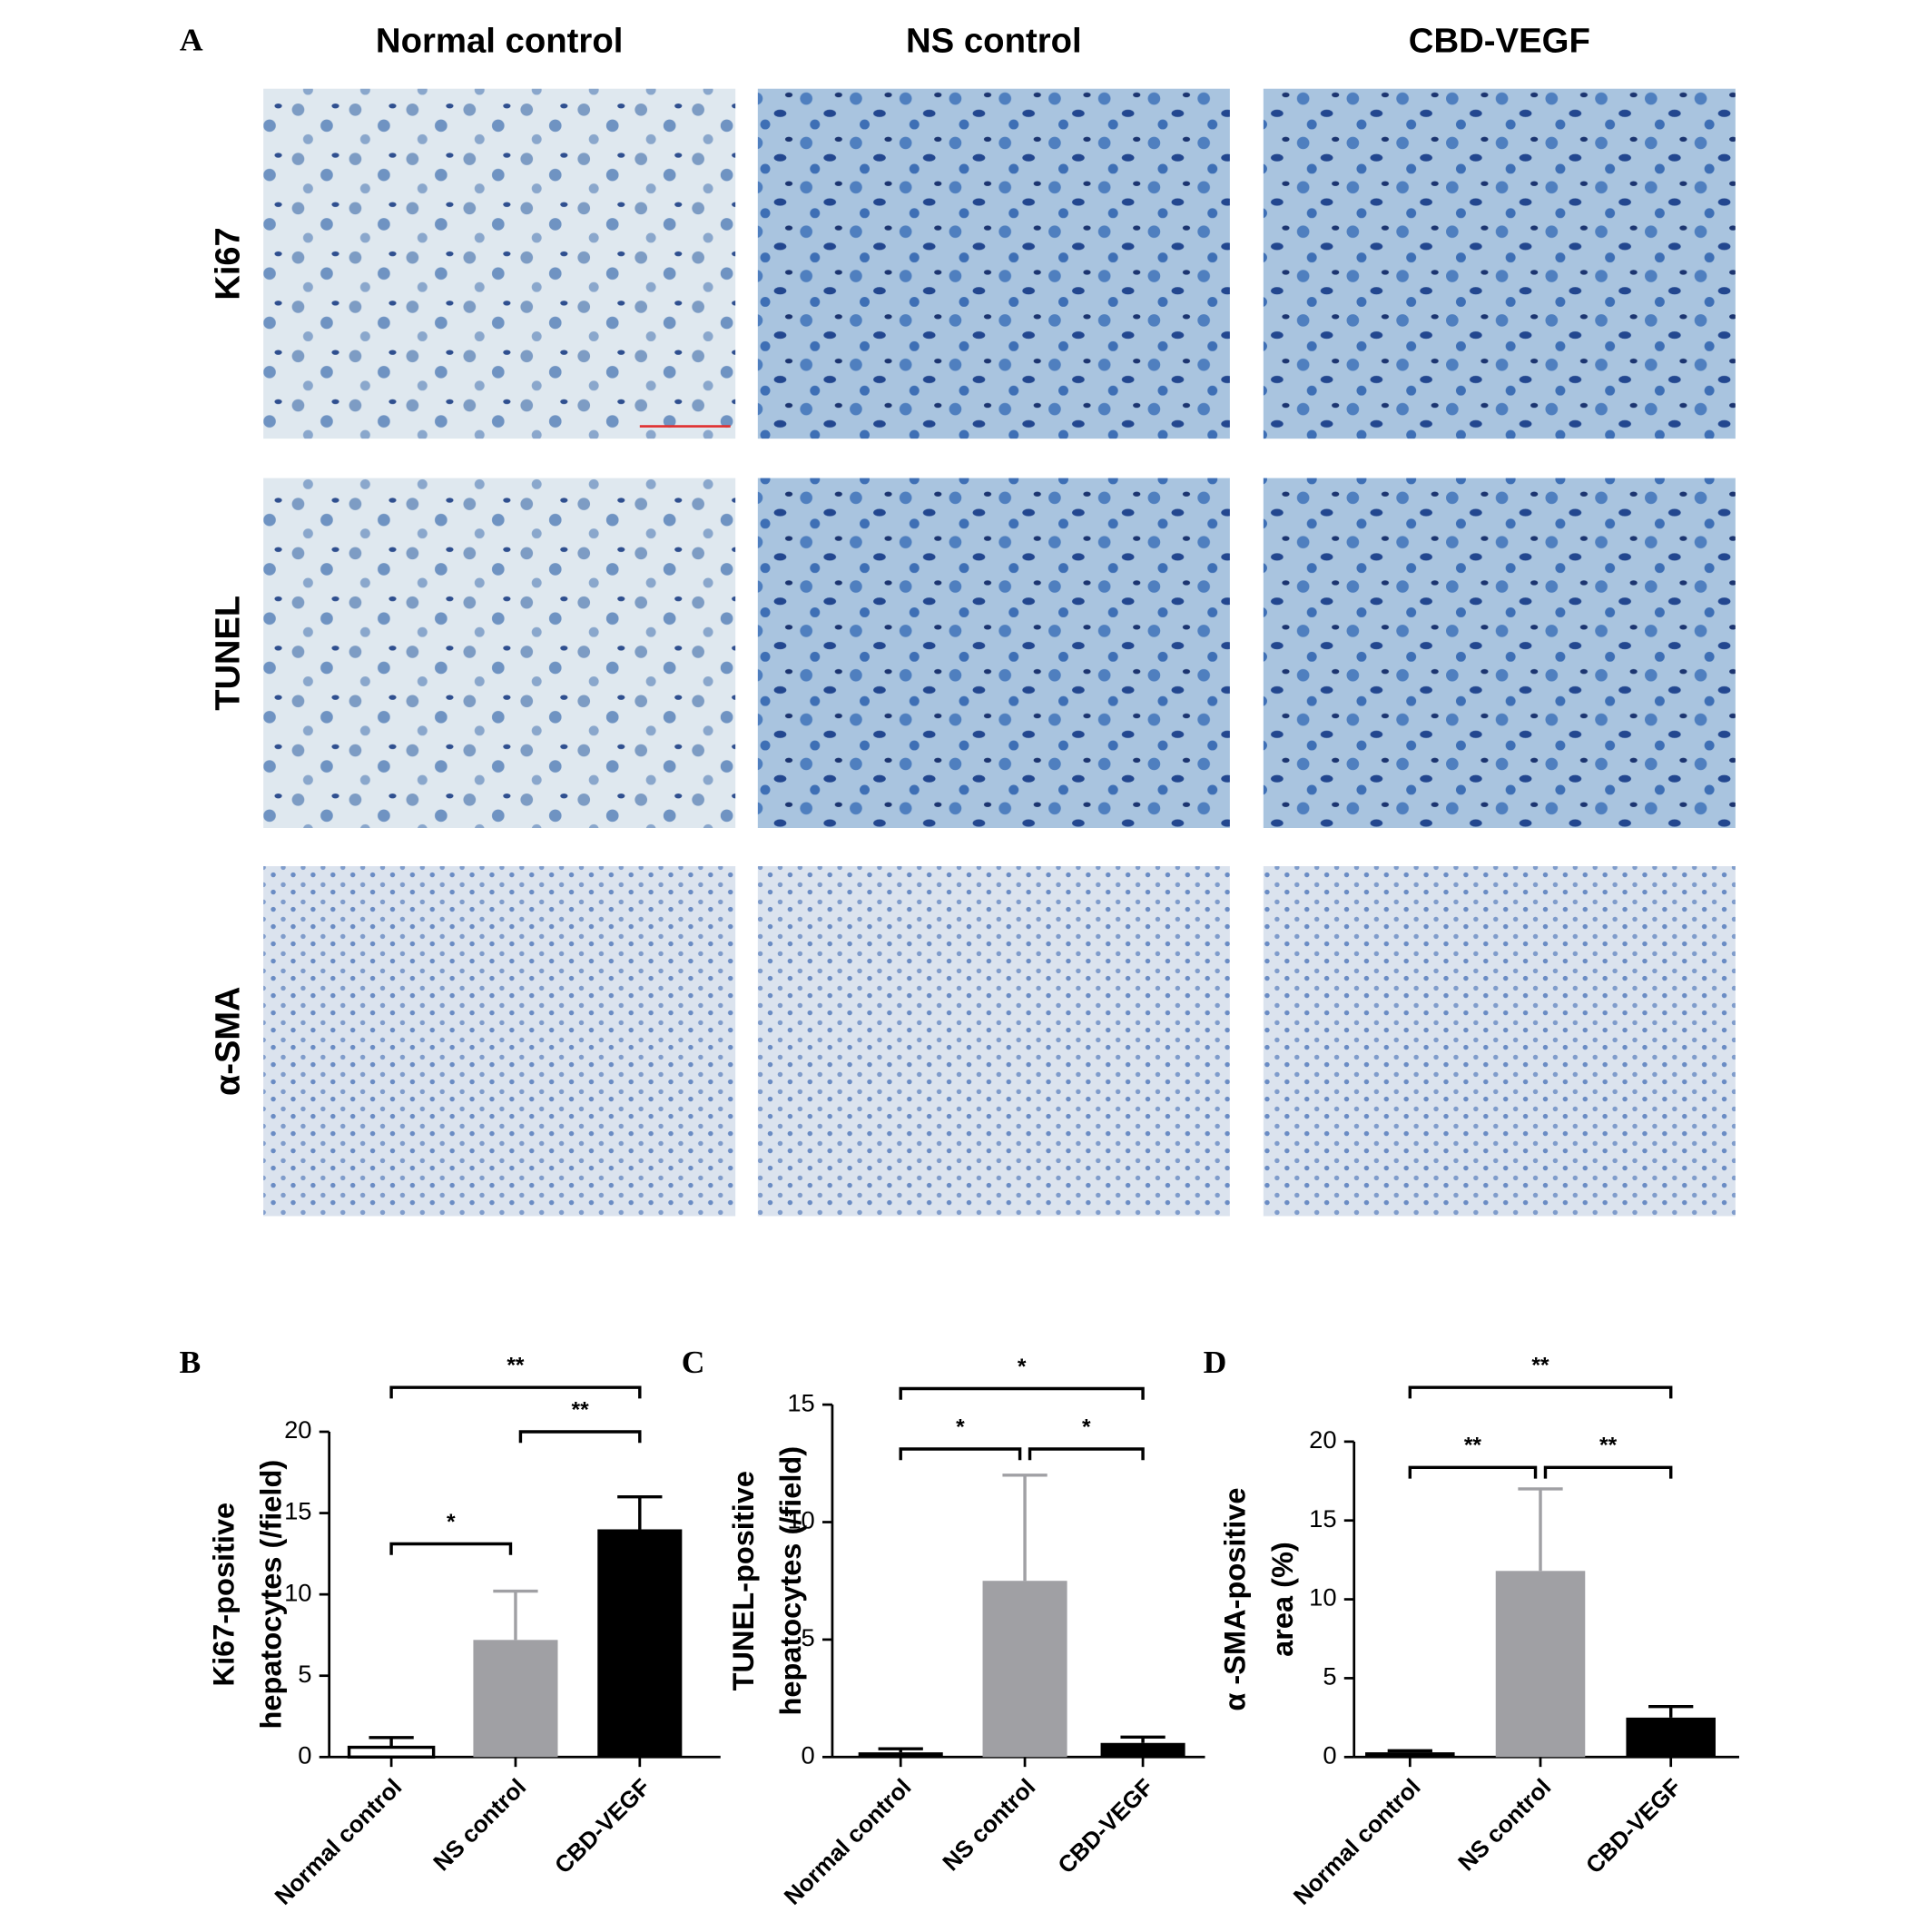 The image size is (1928, 1932). What do you see at coordinates (228, 653) in the screenshot?
I see `row-label: TUNEL` at bounding box center [228, 653].